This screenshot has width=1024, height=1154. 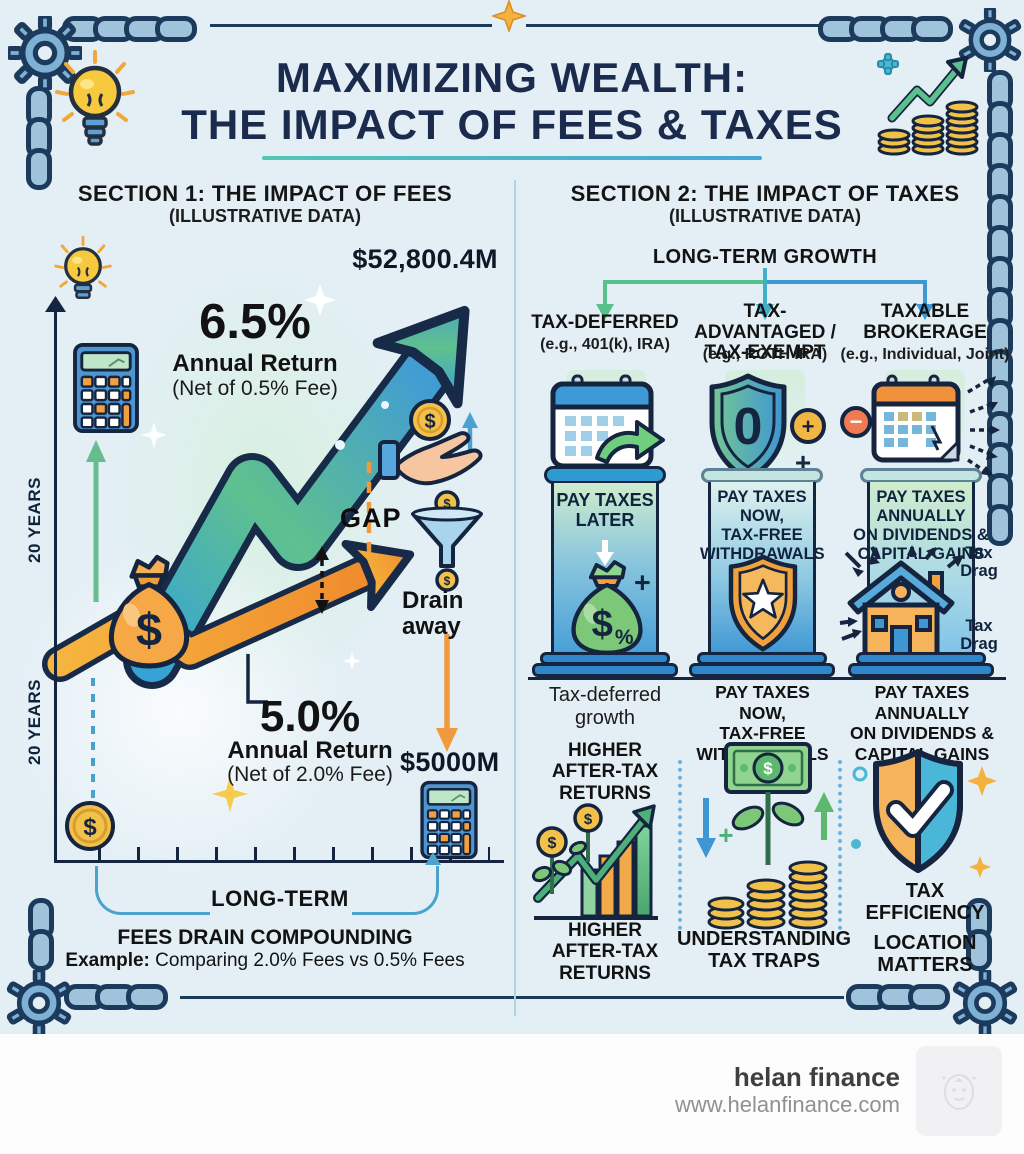 What do you see at coordinates (307, 960) in the screenshot?
I see `fees-footnote-example-text: Comparing 2.0% Fees vs 0.5% Fees` at bounding box center [307, 960].